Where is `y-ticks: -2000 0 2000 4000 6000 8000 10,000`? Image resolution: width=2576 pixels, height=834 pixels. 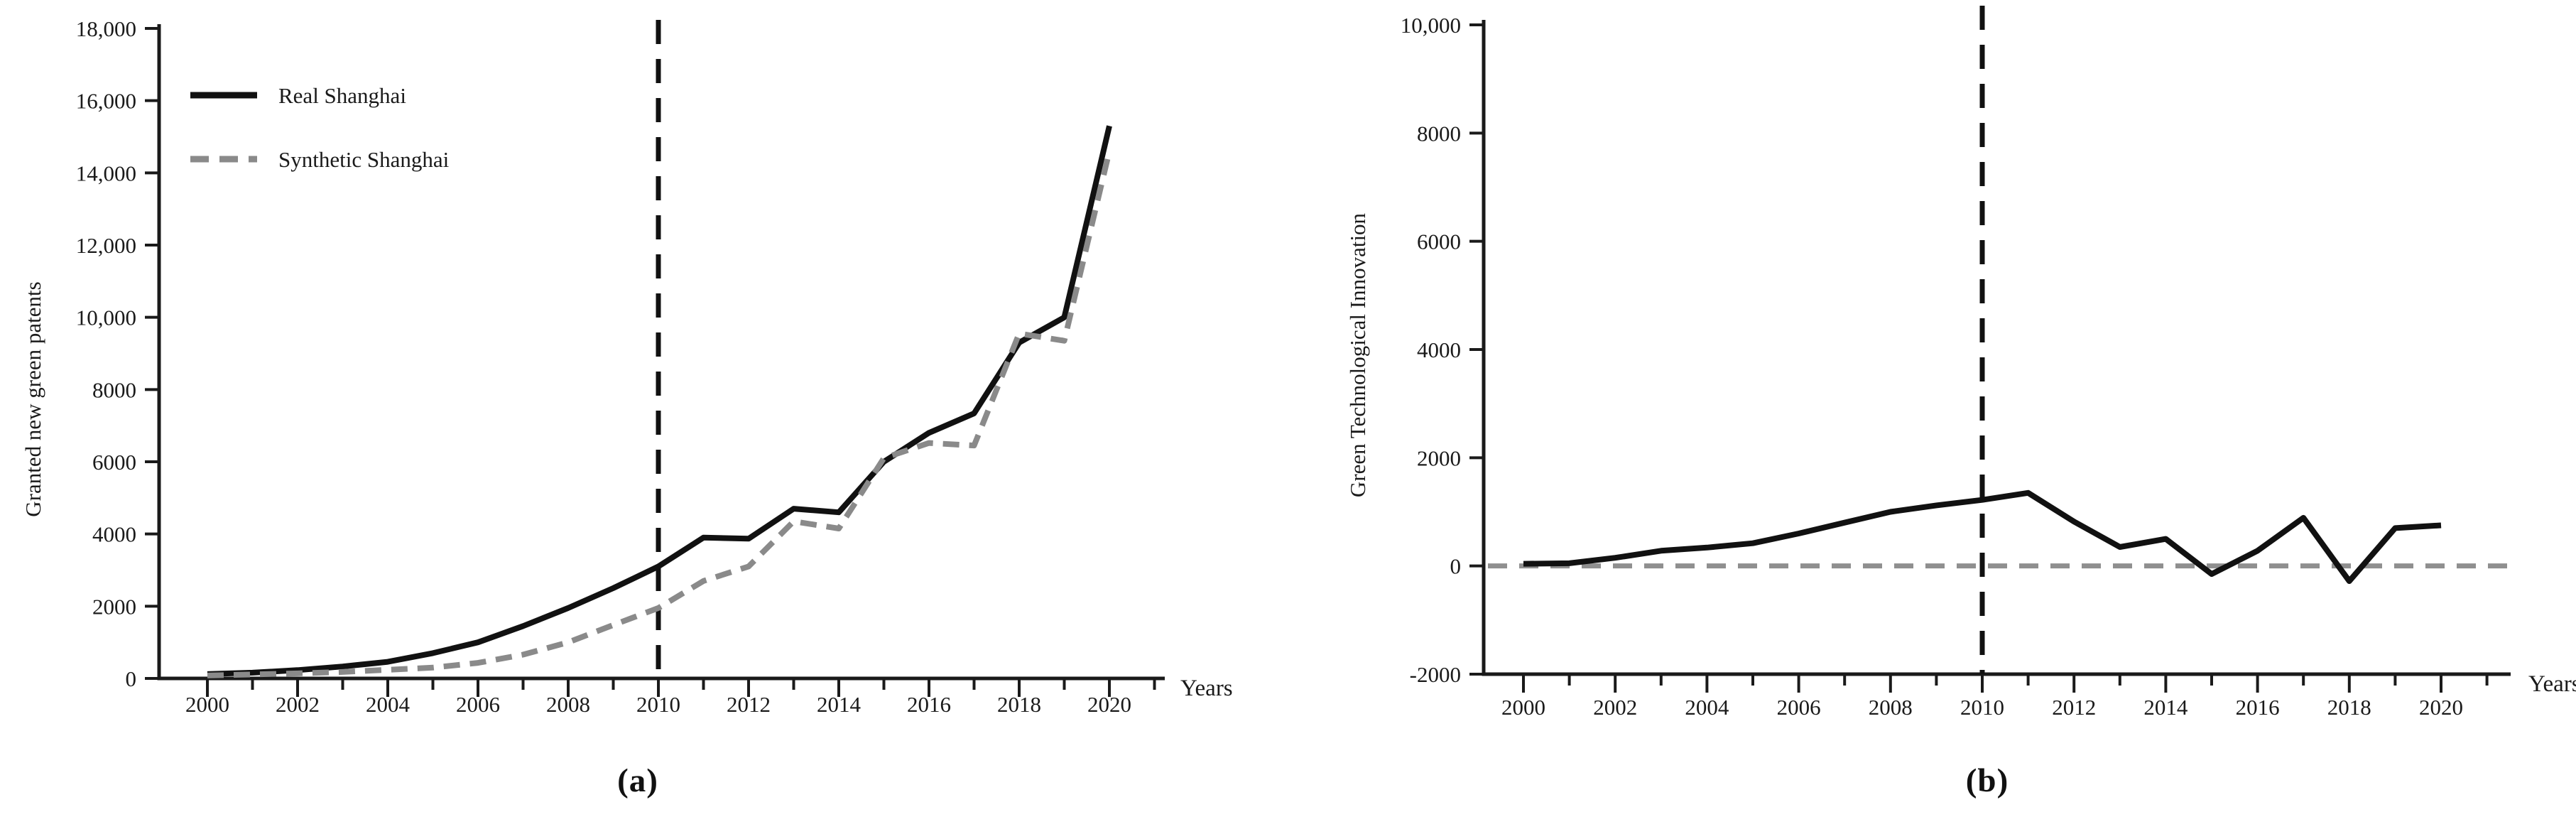 y-ticks: -2000 0 2000 4000 6000 8000 10,000 is located at coordinates (1442, 350).